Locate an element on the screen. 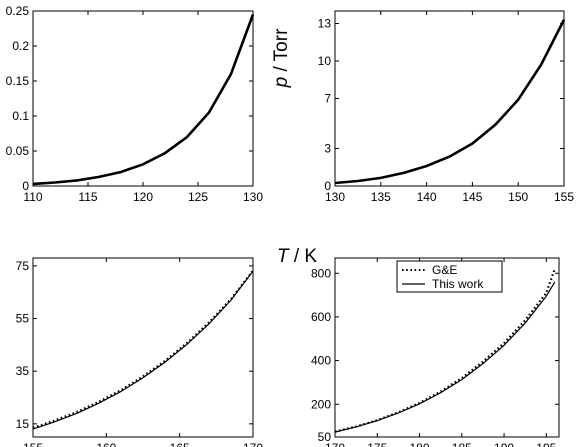  x-tick-label: 125 is located at coordinates (198, 197).